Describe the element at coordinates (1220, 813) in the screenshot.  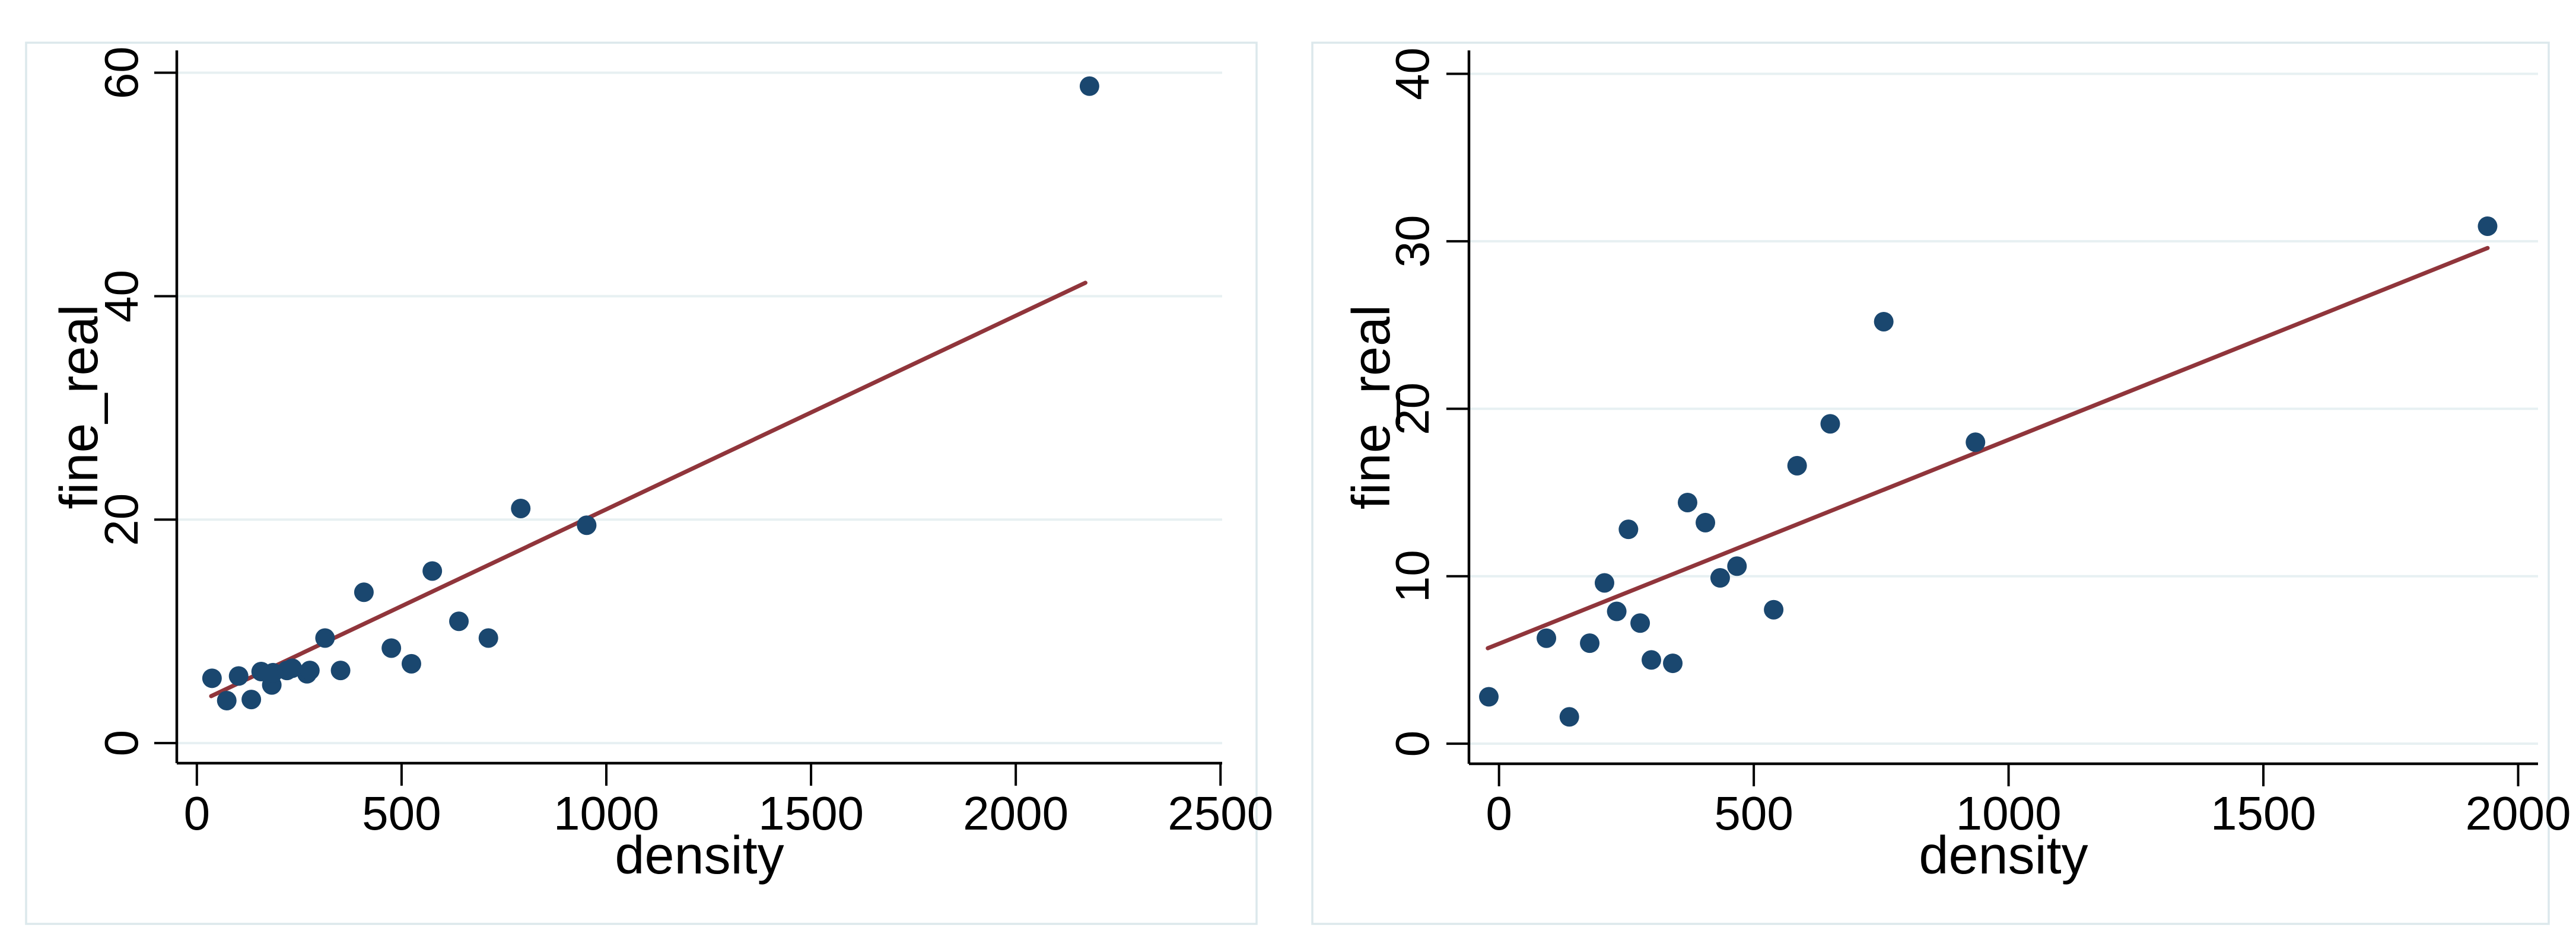
I see `x-tick-label: 2500` at that location.